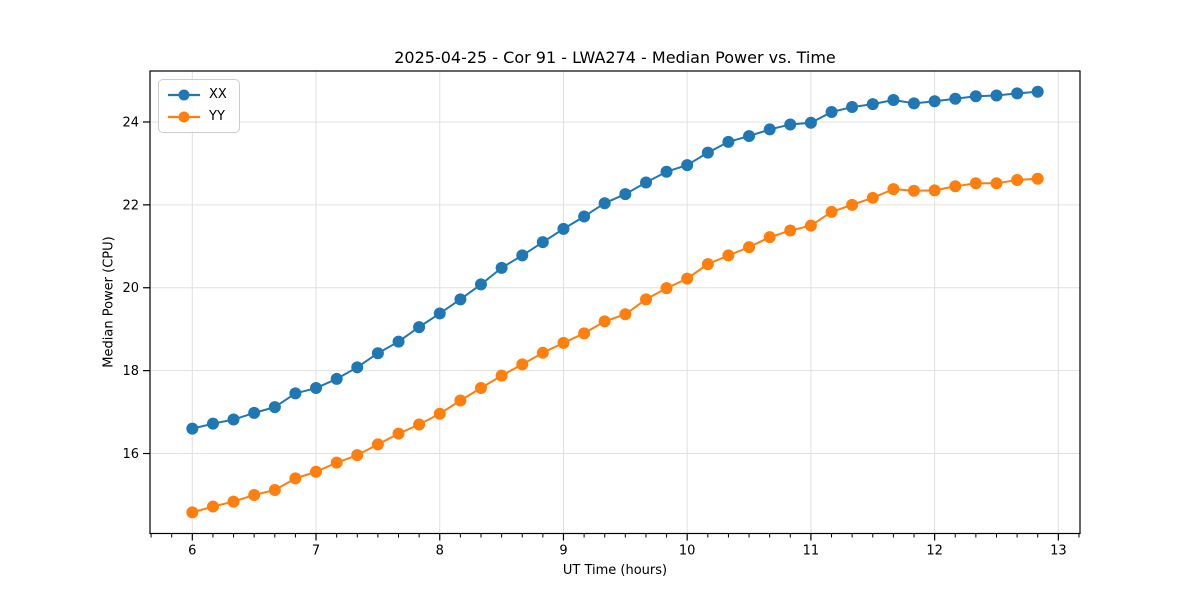 The width and height of the screenshot is (1200, 600). What do you see at coordinates (1058, 551) in the screenshot?
I see `x-tick-label: 13` at bounding box center [1058, 551].